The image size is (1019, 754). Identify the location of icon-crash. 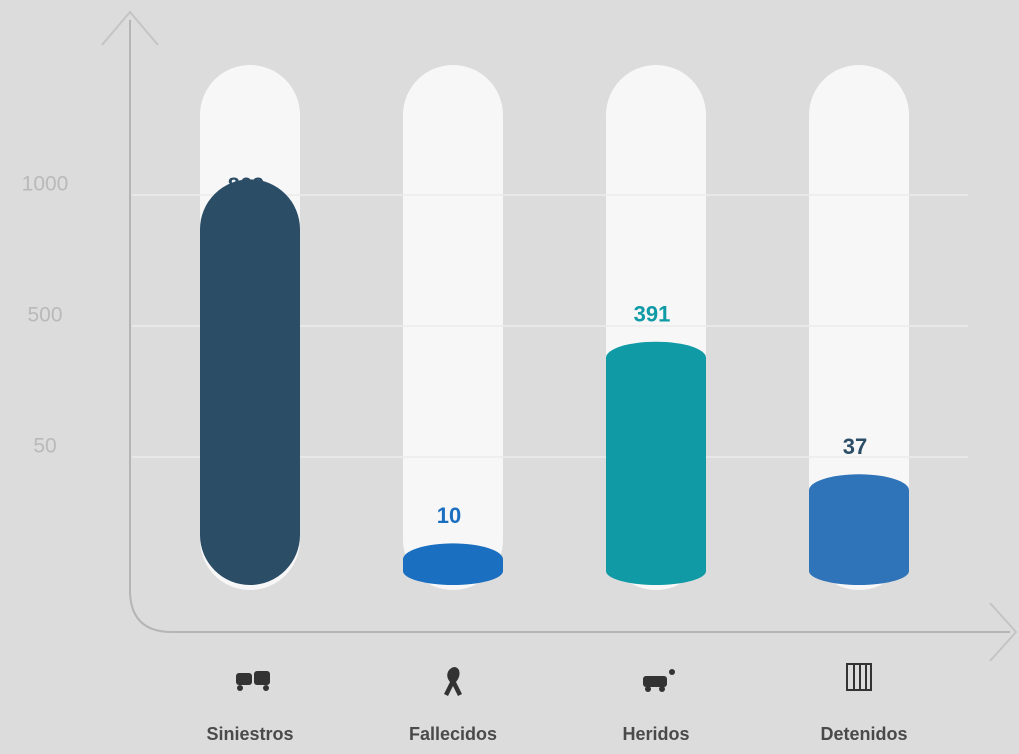
(253, 681).